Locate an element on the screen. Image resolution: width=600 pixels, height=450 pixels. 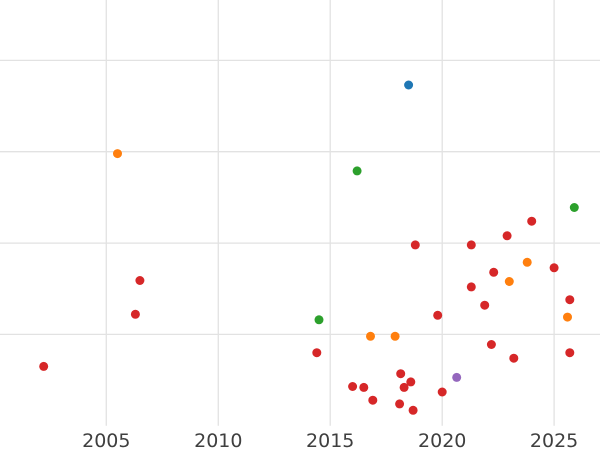
x-tick-label: 2020 is located at coordinates (442, 440).